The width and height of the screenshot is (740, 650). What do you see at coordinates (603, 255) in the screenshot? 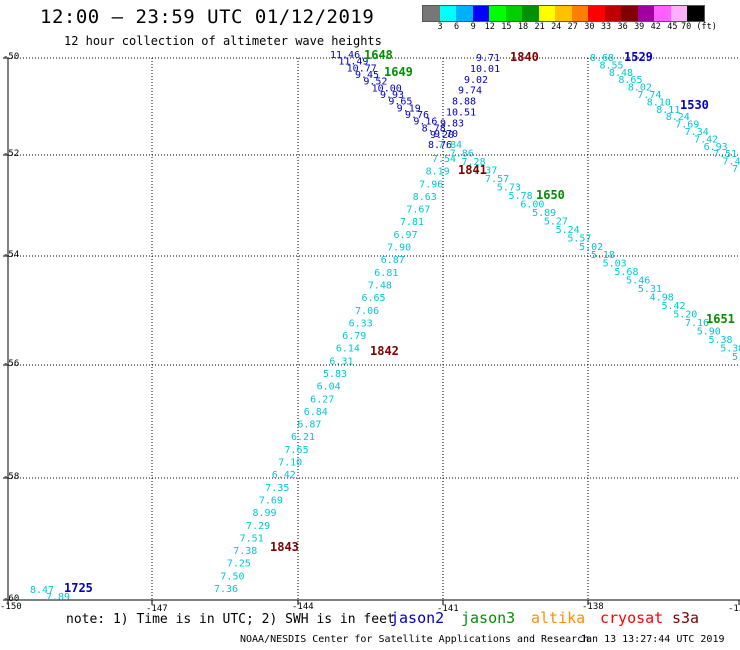
I see `wave-height-value: 5.18` at bounding box center [603, 255].